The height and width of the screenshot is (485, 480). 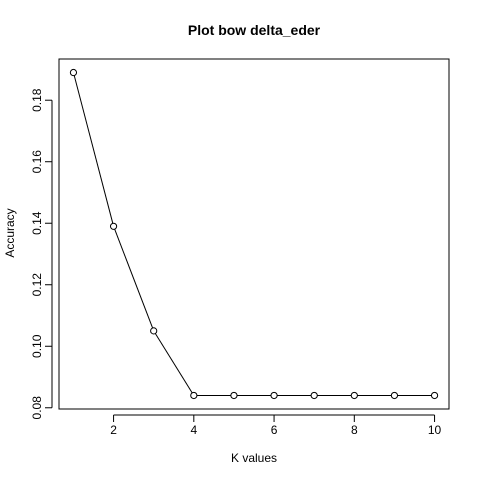 I want to click on y-tick-label: 0.18, so click(x=37, y=100).